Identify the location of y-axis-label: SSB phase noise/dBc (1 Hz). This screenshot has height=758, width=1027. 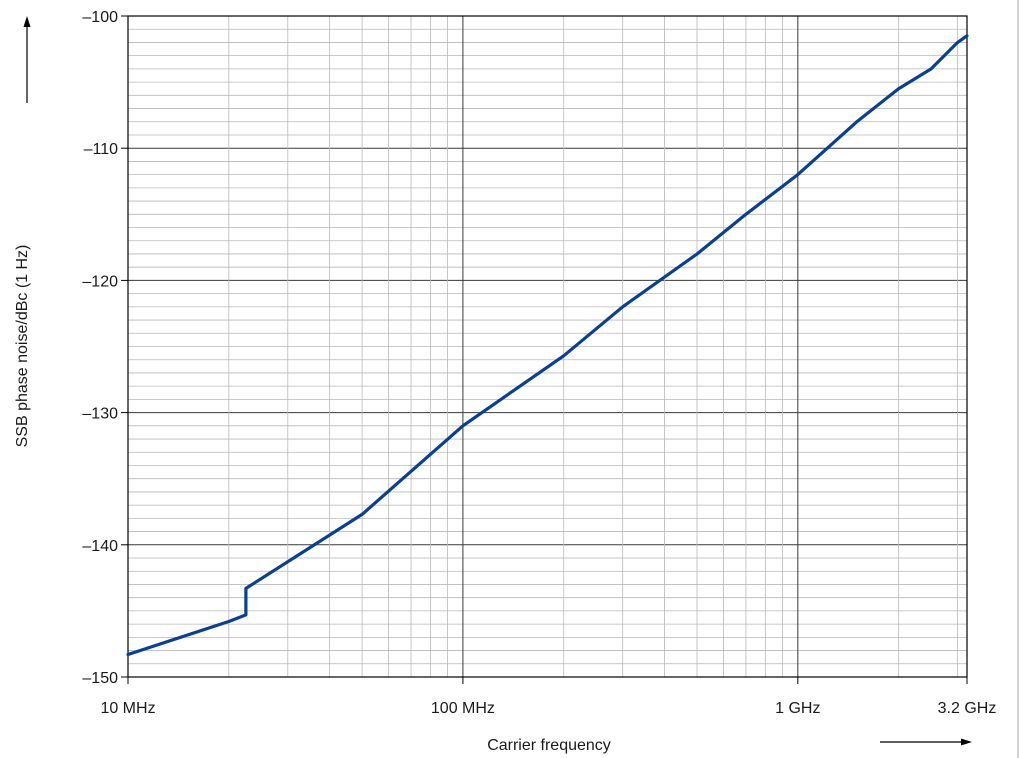
(22, 346).